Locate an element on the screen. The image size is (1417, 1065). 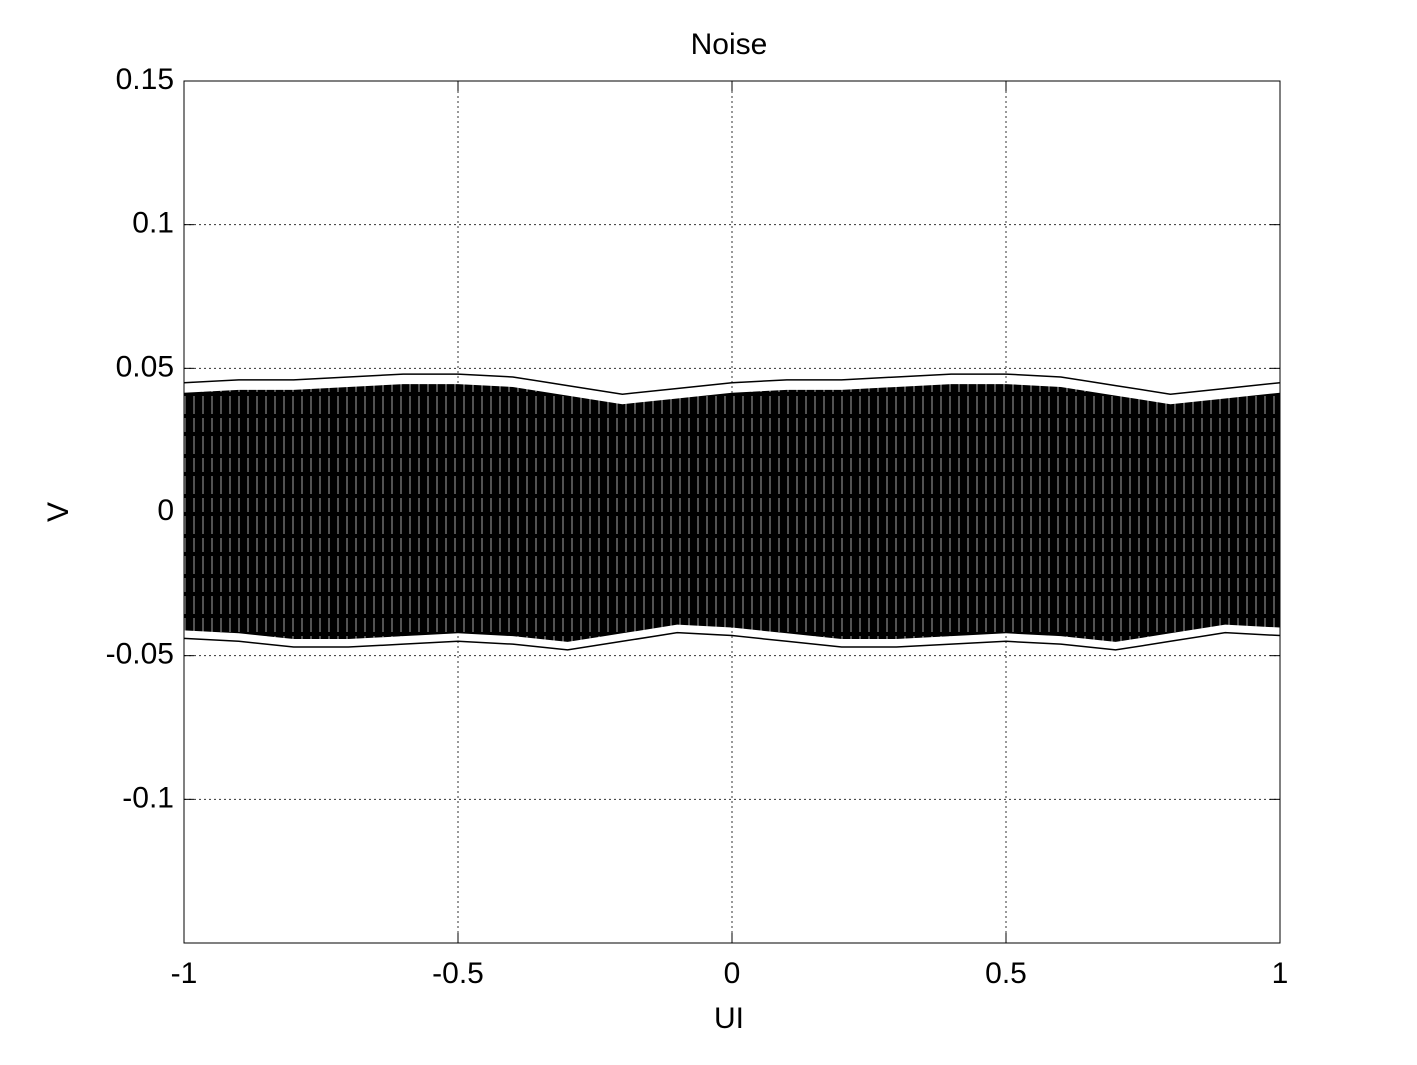
x-axis-label: UI is located at coordinates (729, 1018).